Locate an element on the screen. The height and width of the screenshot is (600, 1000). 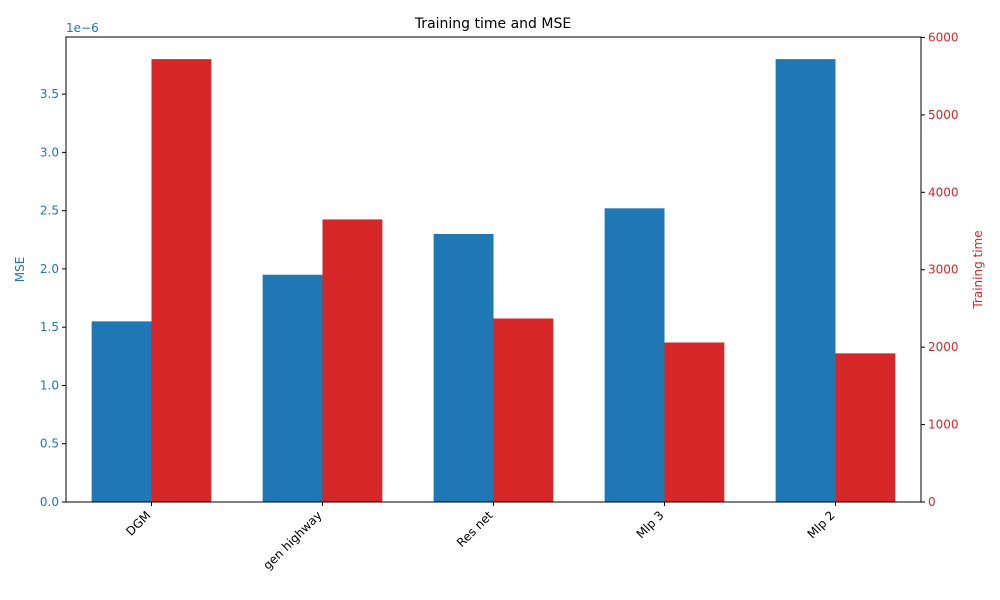
left-tick-label: 1.0 is located at coordinates (49, 385).